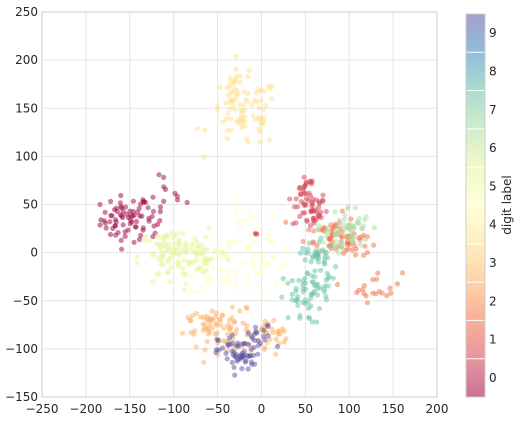 The height and width of the screenshot is (422, 521). What do you see at coordinates (493, 186) in the screenshot?
I see `colorbar-tick-label: 5` at bounding box center [493, 186].